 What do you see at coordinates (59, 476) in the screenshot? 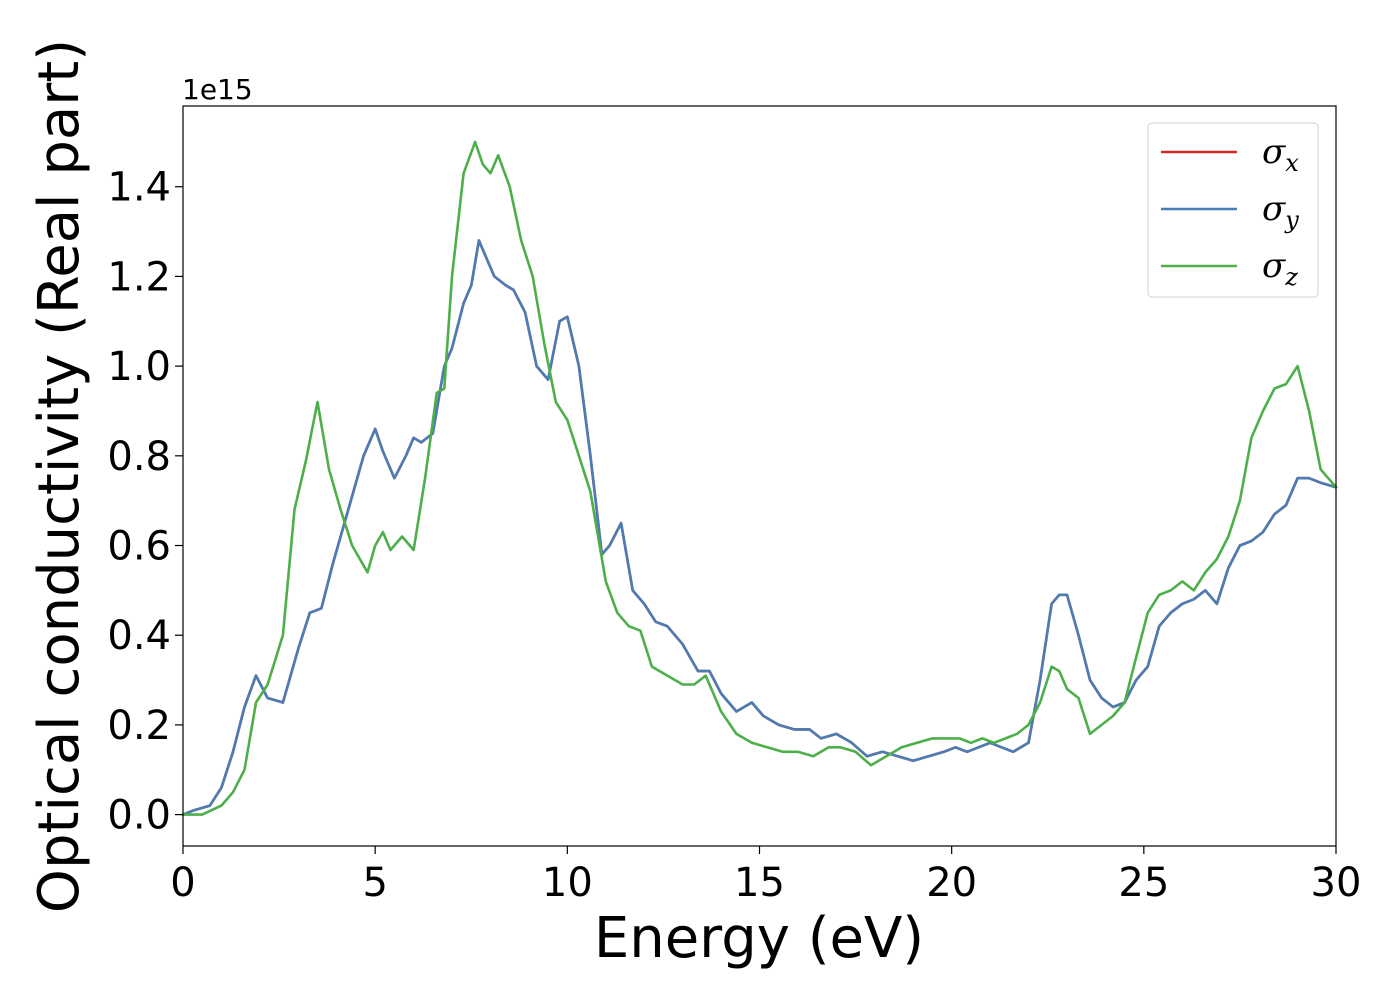
I see `y-axis-label: Optical conductivity (Real part)` at bounding box center [59, 476].